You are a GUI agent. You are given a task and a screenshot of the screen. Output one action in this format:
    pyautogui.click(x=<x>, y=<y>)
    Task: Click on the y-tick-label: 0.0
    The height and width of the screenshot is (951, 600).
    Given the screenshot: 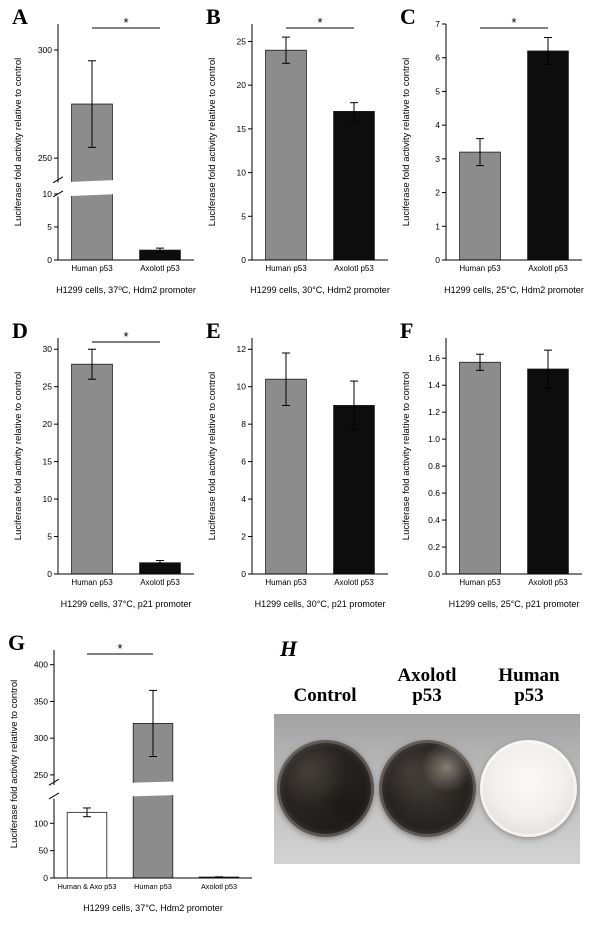 What is the action you would take?
    pyautogui.click(x=434, y=574)
    